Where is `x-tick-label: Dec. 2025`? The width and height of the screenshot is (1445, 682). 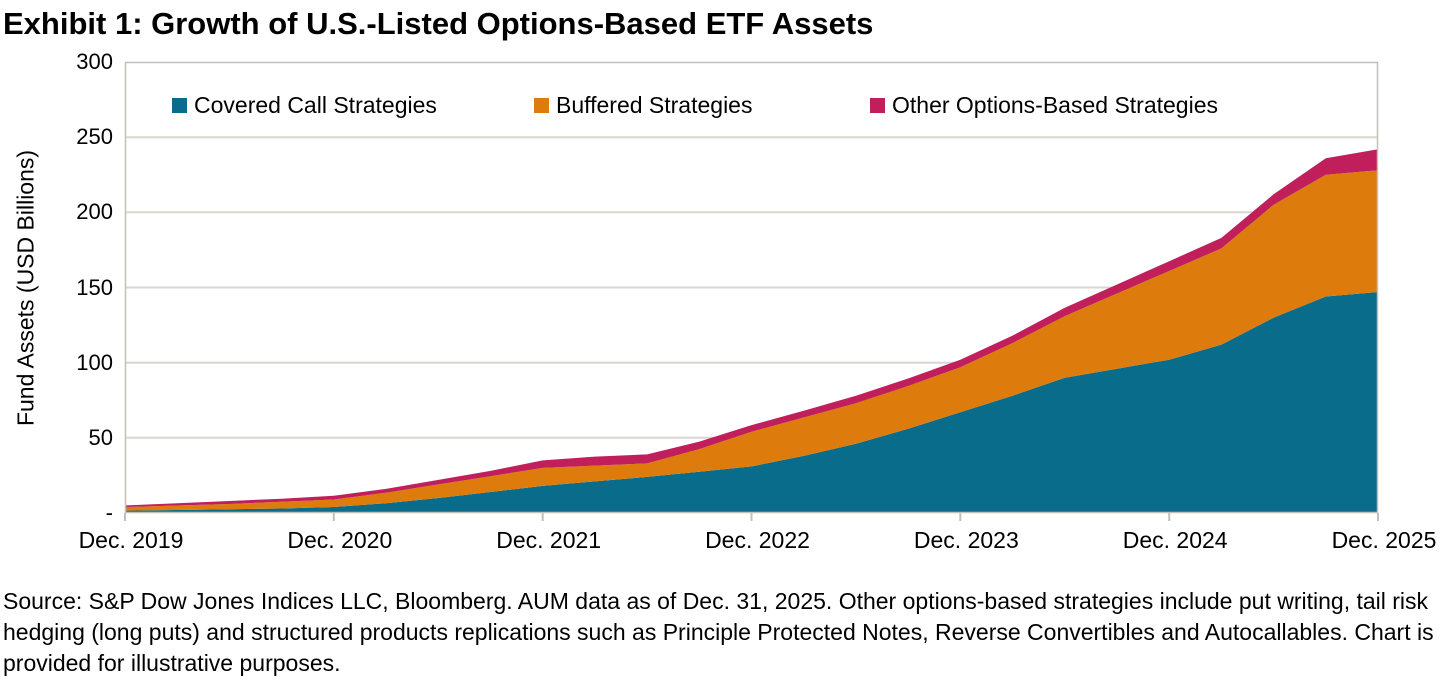 x-tick-label: Dec. 2025 is located at coordinates (1384, 540).